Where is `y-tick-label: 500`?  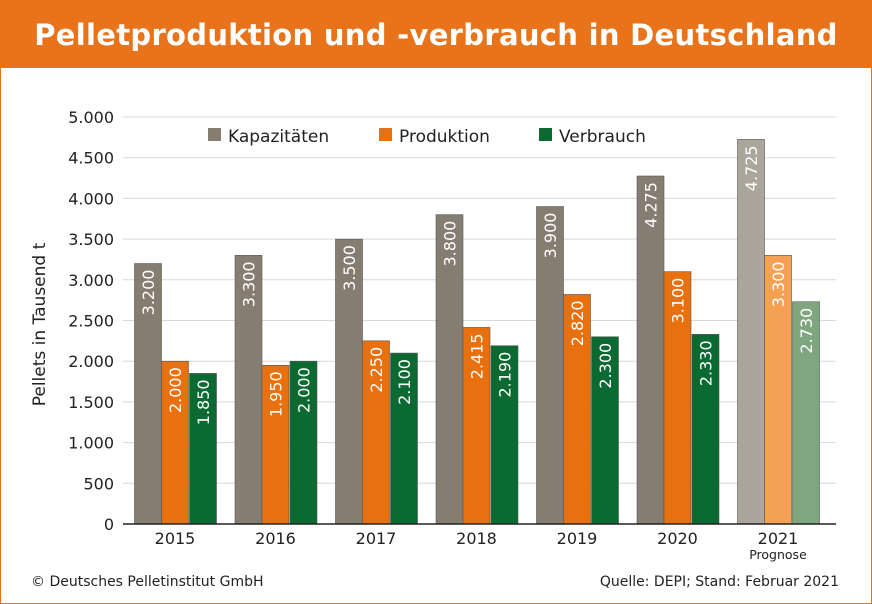 y-tick-label: 500 is located at coordinates (98, 483).